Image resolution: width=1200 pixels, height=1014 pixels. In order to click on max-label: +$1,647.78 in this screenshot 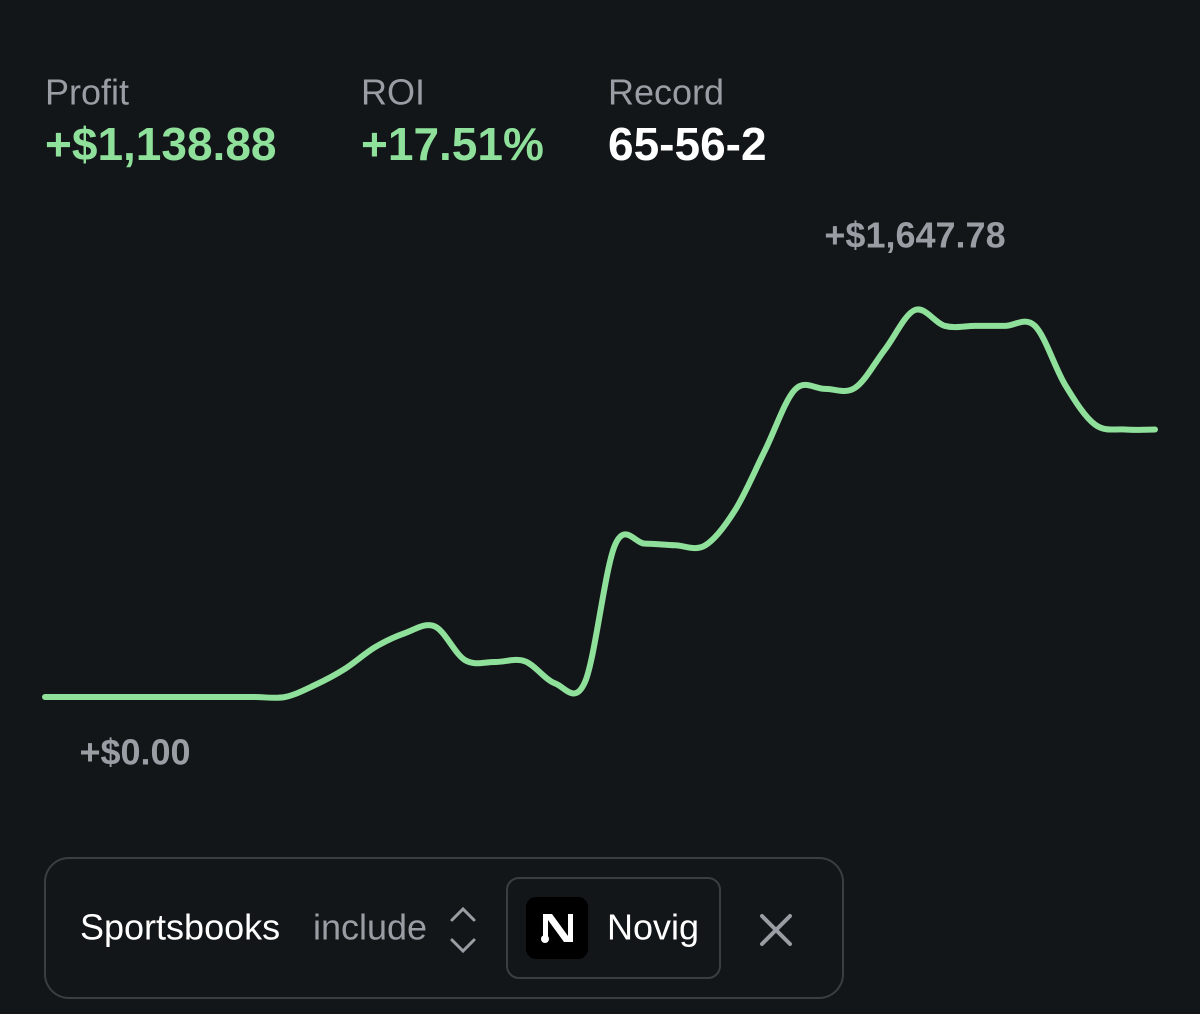, I will do `click(914, 235)`.